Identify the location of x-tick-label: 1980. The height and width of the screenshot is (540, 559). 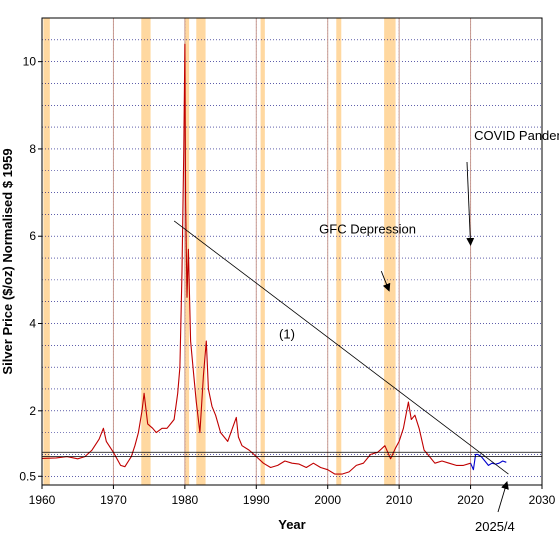
(185, 500).